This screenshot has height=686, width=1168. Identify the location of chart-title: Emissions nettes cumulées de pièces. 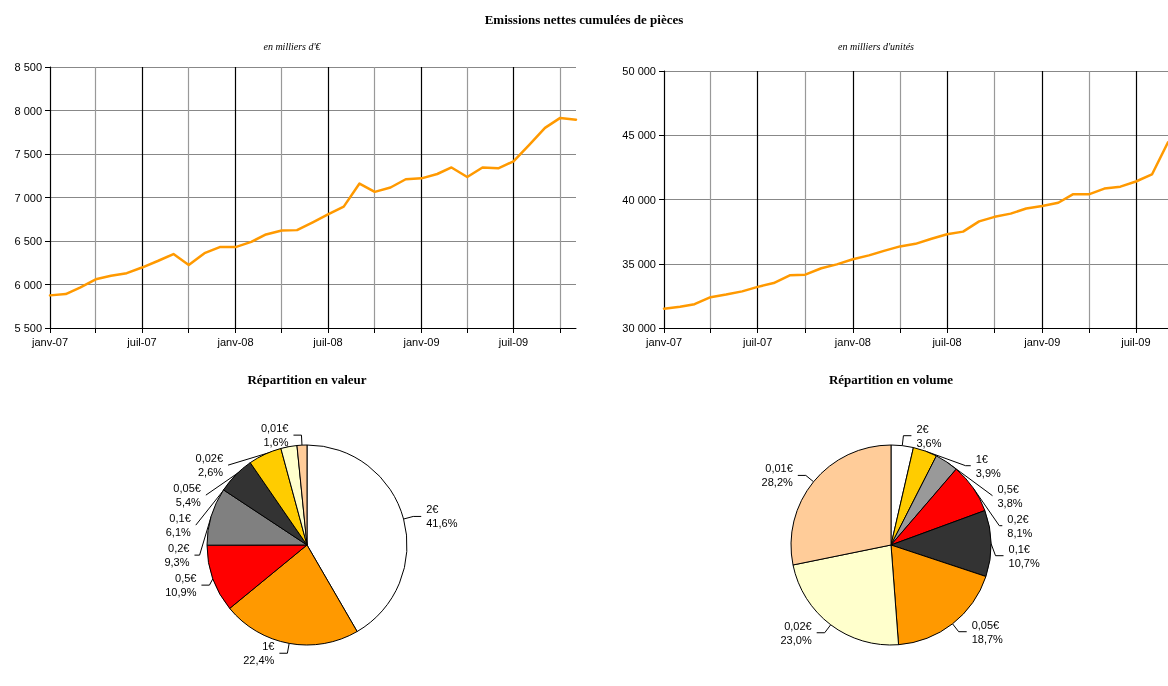
(584, 20).